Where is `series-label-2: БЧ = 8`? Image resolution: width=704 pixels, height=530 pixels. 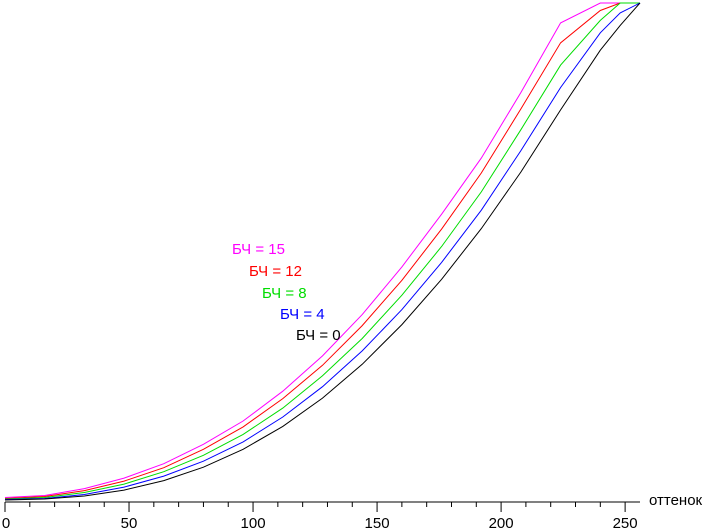 series-label-2: БЧ = 8 is located at coordinates (284, 293).